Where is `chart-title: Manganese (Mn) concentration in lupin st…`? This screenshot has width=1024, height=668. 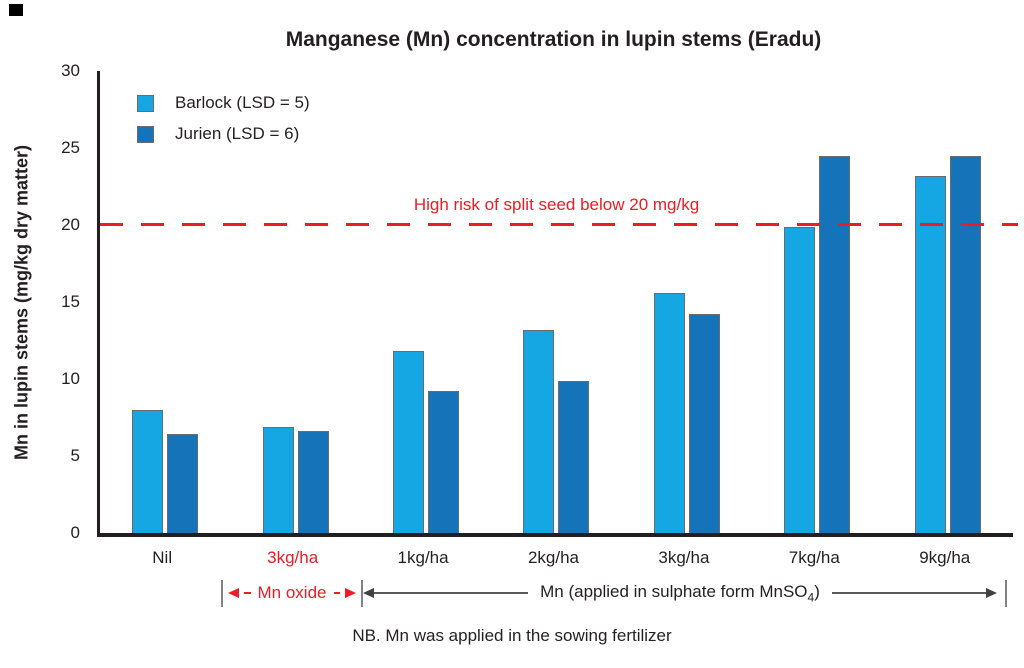
chart-title: Manganese (Mn) concentration in lupin st… is located at coordinates (553, 39).